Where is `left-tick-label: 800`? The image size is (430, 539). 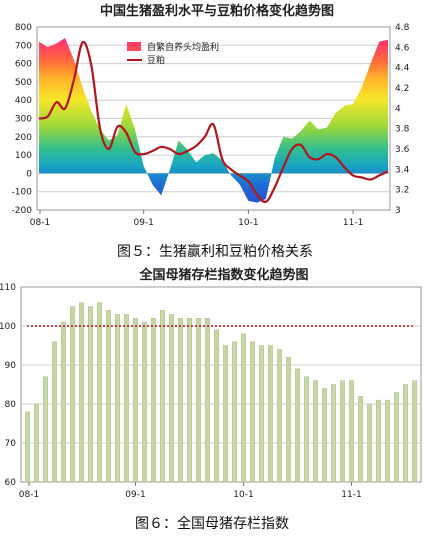 left-tick-label: 800 is located at coordinates (23, 28).